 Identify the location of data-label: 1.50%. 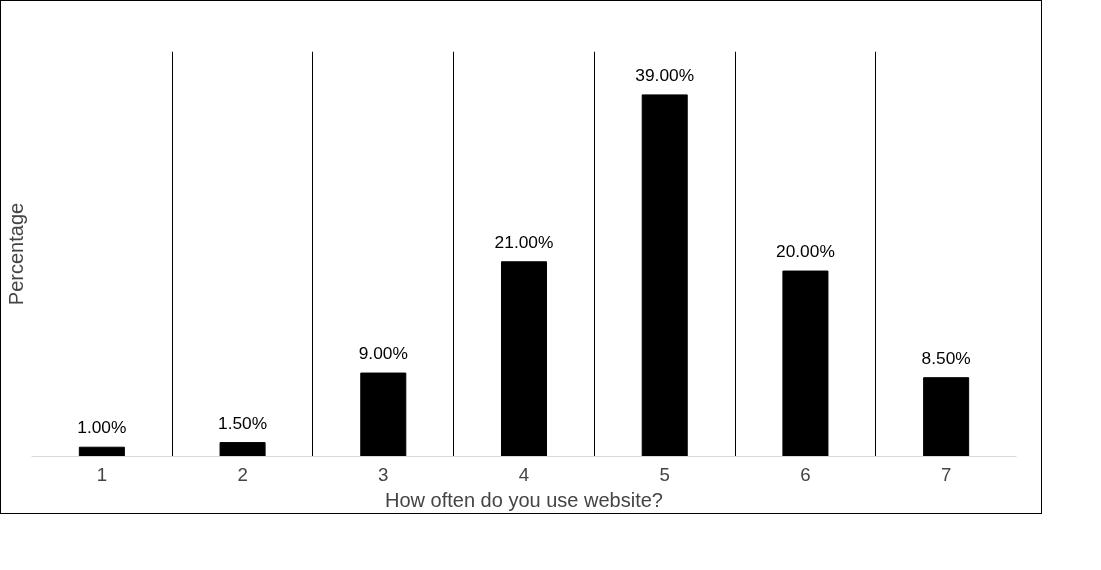
(243, 422).